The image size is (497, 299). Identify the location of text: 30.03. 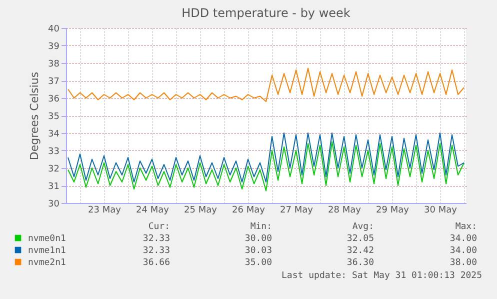
(258, 251).